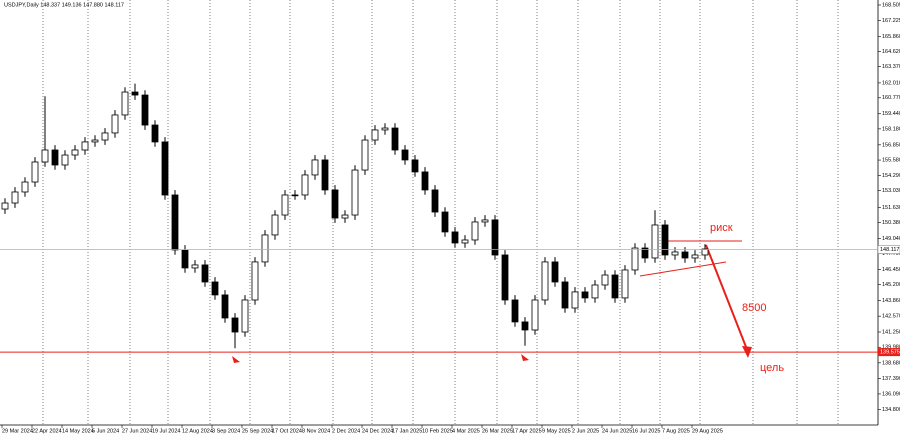 Image resolution: width=900 pixels, height=436 pixels. What do you see at coordinates (891, 114) in the screenshot?
I see `y-tick-label: 159.440` at bounding box center [891, 114].